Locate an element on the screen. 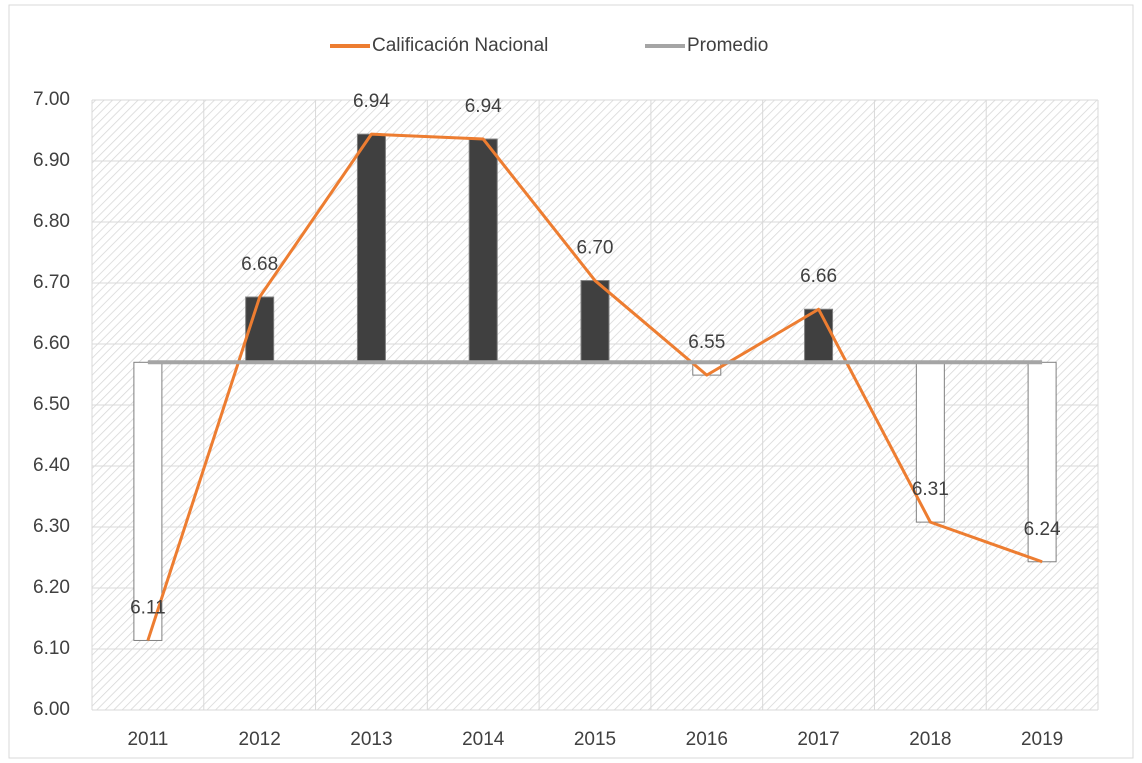 This screenshot has width=1142, height=763. x-tick-label: 2017 is located at coordinates (818, 739).